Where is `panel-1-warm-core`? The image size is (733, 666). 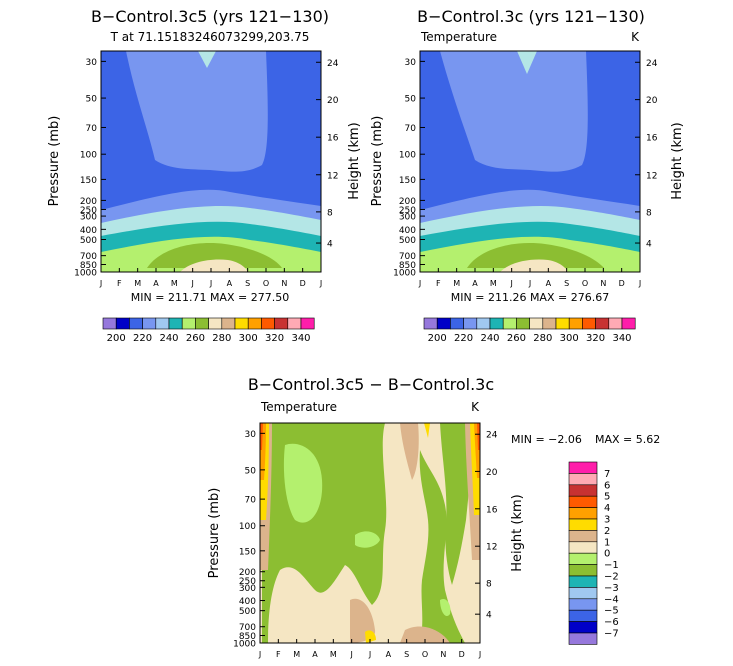
panel-1-warm-core is located at coordinates (214, 255).